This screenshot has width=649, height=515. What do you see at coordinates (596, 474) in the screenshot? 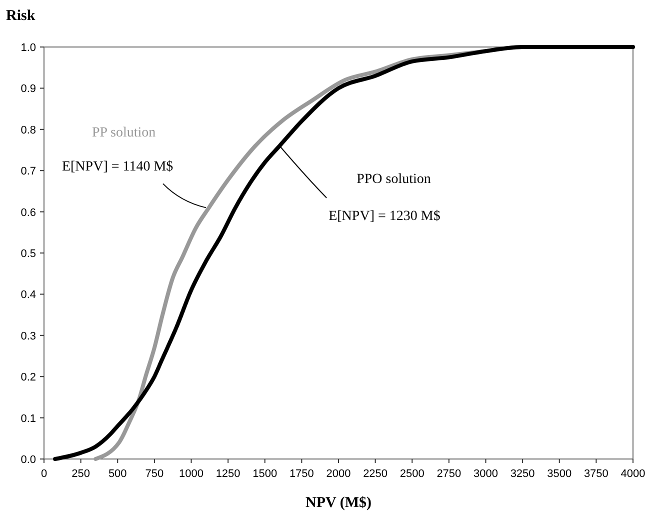
I see `x-tick-label: 3750` at bounding box center [596, 474].